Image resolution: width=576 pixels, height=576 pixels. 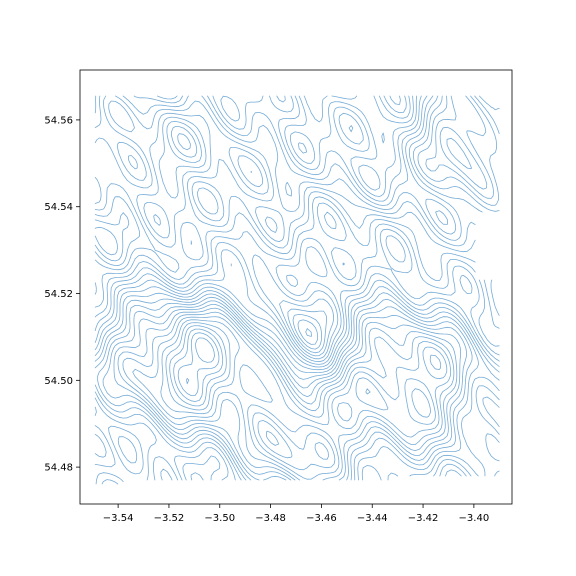 I want to click on x-tick-label: −3.52, so click(x=169, y=518).